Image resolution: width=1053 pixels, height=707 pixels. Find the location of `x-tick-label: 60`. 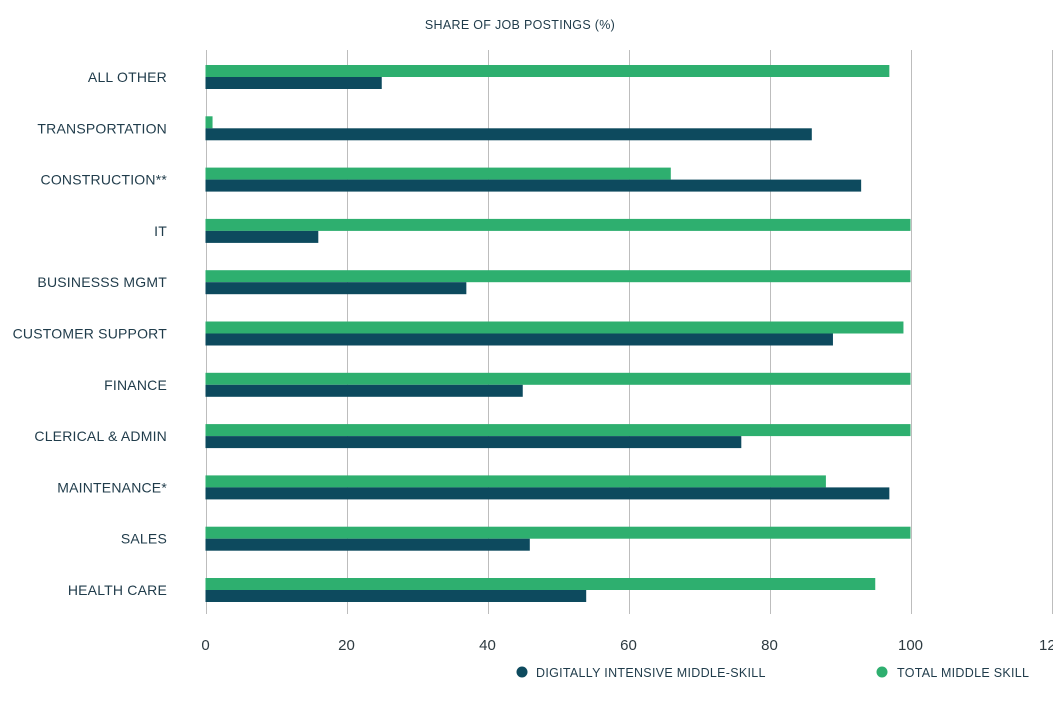

x-tick-label: 60 is located at coordinates (628, 645).